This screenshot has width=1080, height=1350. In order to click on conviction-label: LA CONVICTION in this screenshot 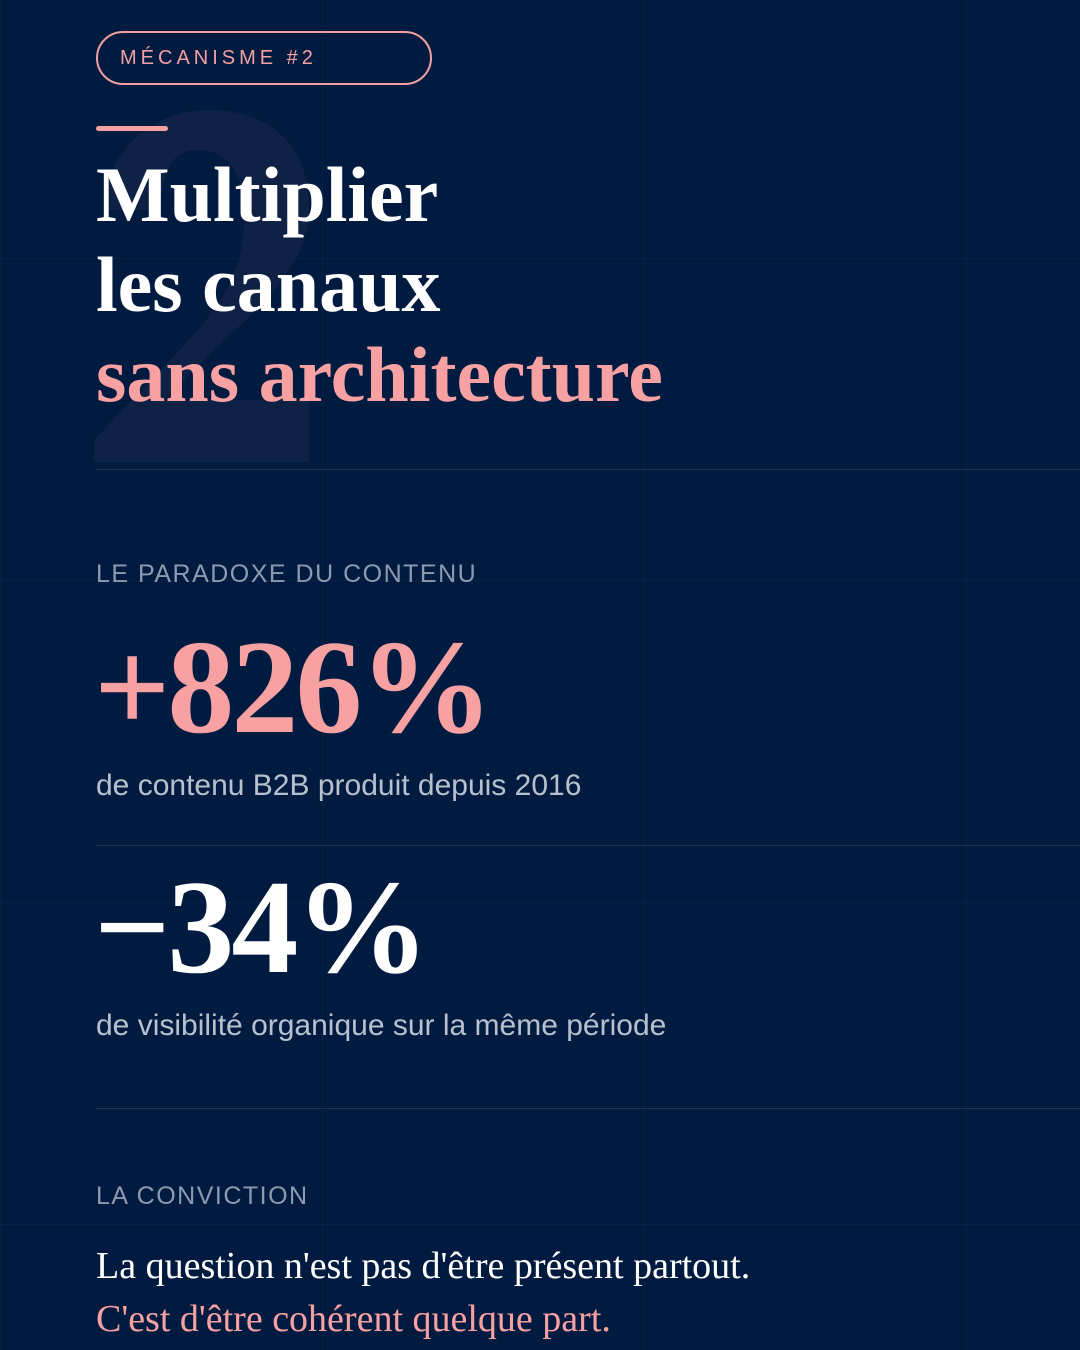, I will do `click(202, 1196)`.